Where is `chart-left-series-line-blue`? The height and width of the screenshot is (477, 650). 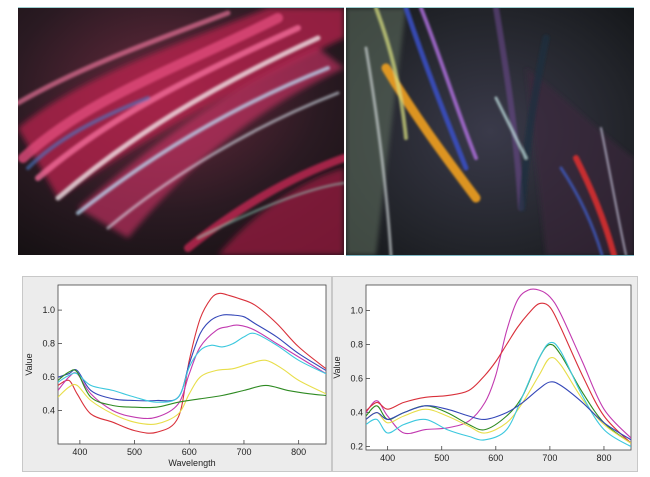
chart-left-series-line-blue is located at coordinates (192, 358).